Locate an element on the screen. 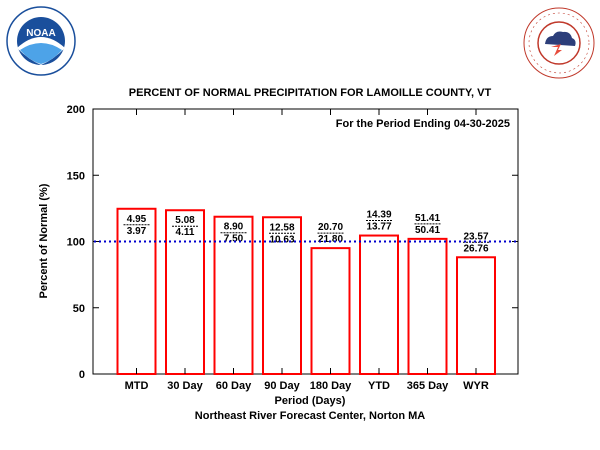  x-tick-label: 365 Day is located at coordinates (428, 386).